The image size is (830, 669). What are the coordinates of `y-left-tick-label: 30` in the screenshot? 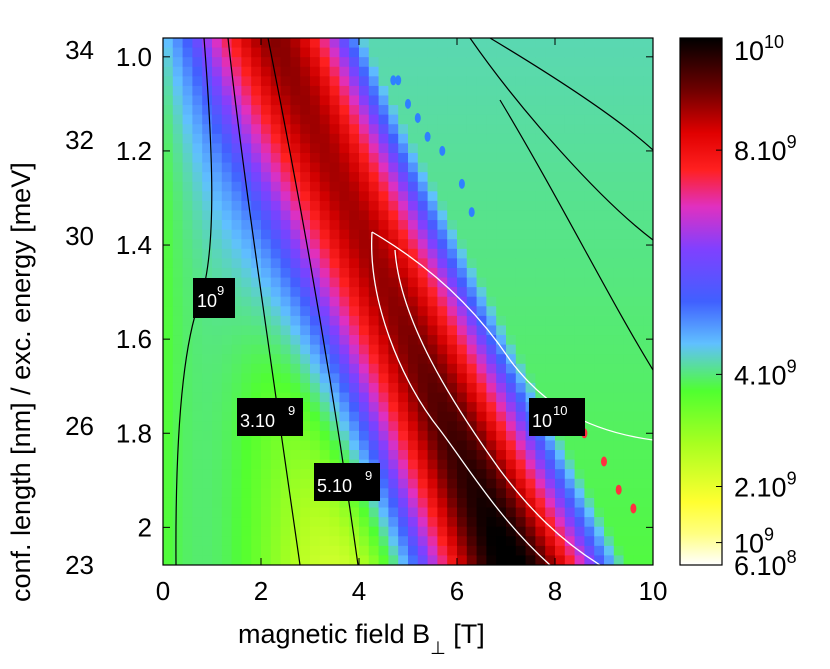 It's located at (79, 236).